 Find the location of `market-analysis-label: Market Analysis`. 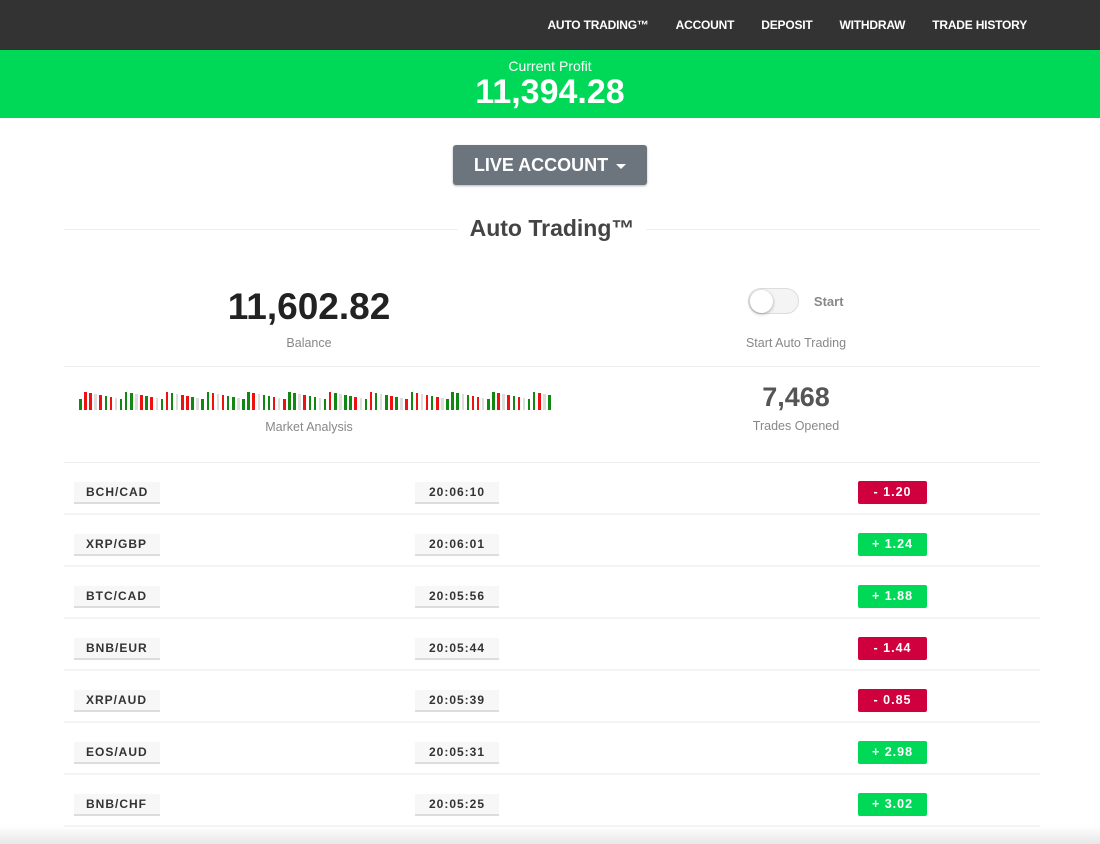

market-analysis-label: Market Analysis is located at coordinates (309, 427).